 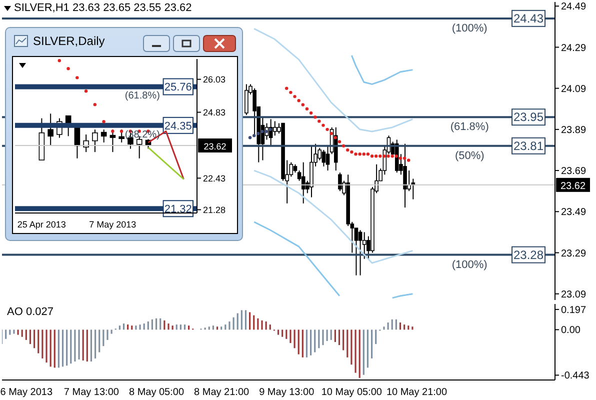 I want to click on chart-title: SILVER,H1 23.63 23.65 23.55 23.62, so click(x=103, y=8).